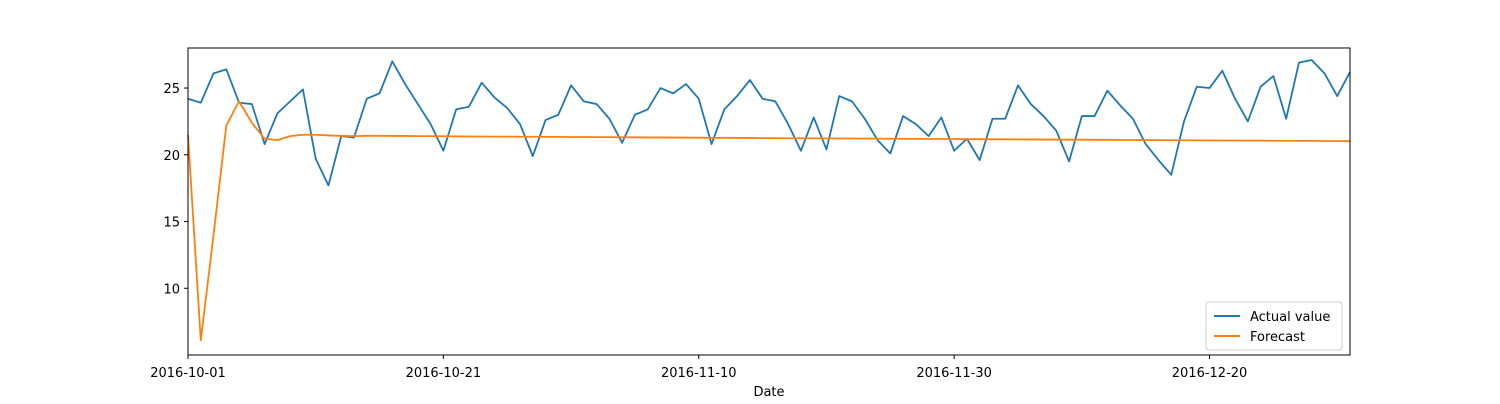 The image size is (1500, 404). Describe the element at coordinates (768, 392) in the screenshot. I see `x-axis-label: Date` at that location.